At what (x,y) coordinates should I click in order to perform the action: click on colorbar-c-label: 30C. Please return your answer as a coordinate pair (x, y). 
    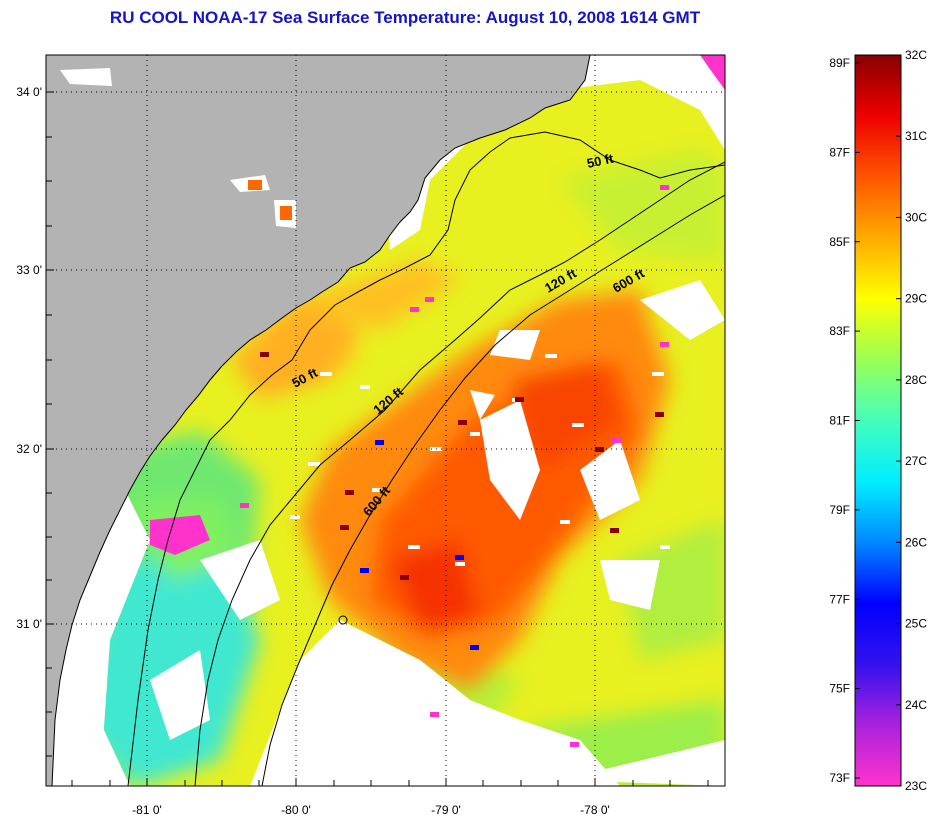
    Looking at the image, I should click on (916, 217).